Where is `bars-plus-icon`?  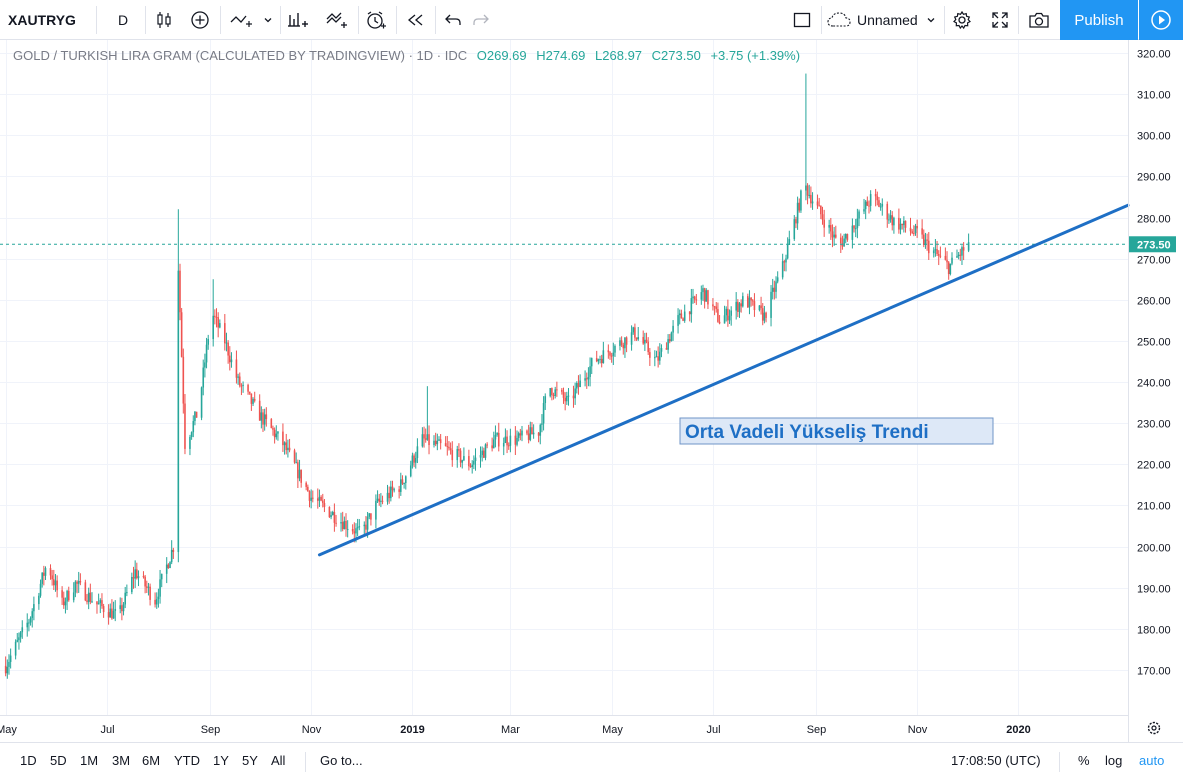 bars-plus-icon is located at coordinates (298, 20).